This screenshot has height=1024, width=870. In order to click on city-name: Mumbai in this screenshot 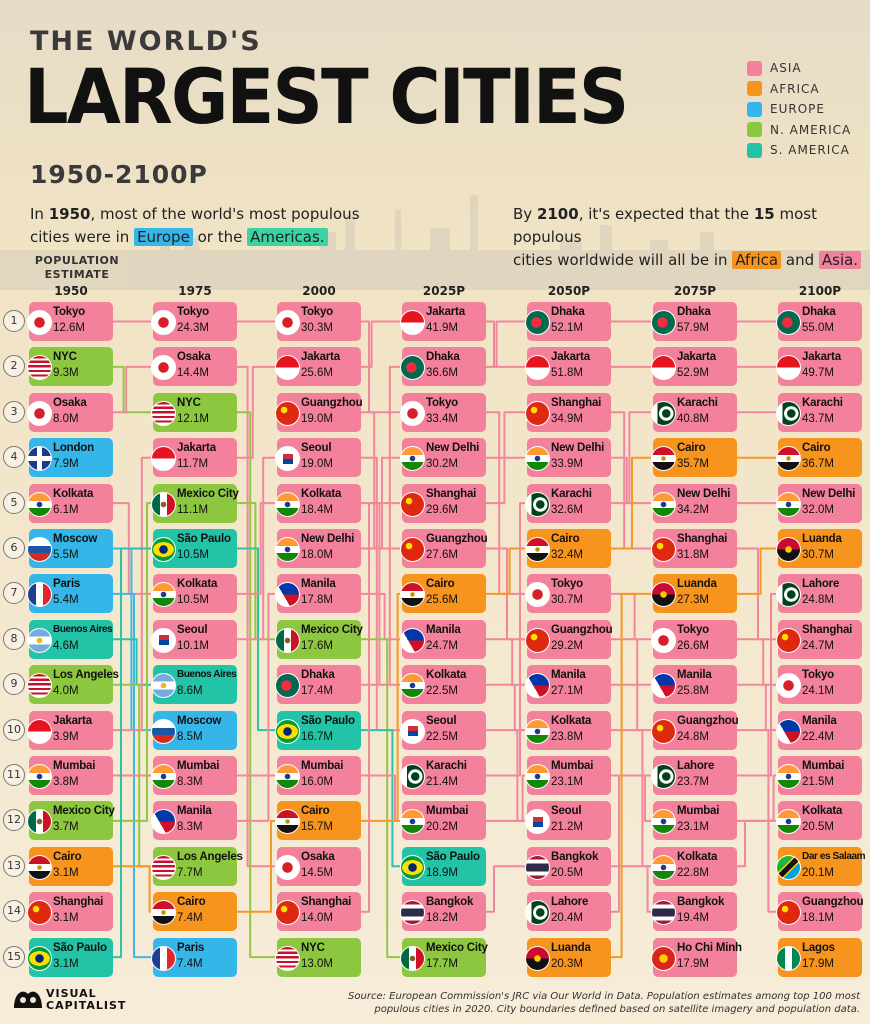, I will do `click(74, 766)`.